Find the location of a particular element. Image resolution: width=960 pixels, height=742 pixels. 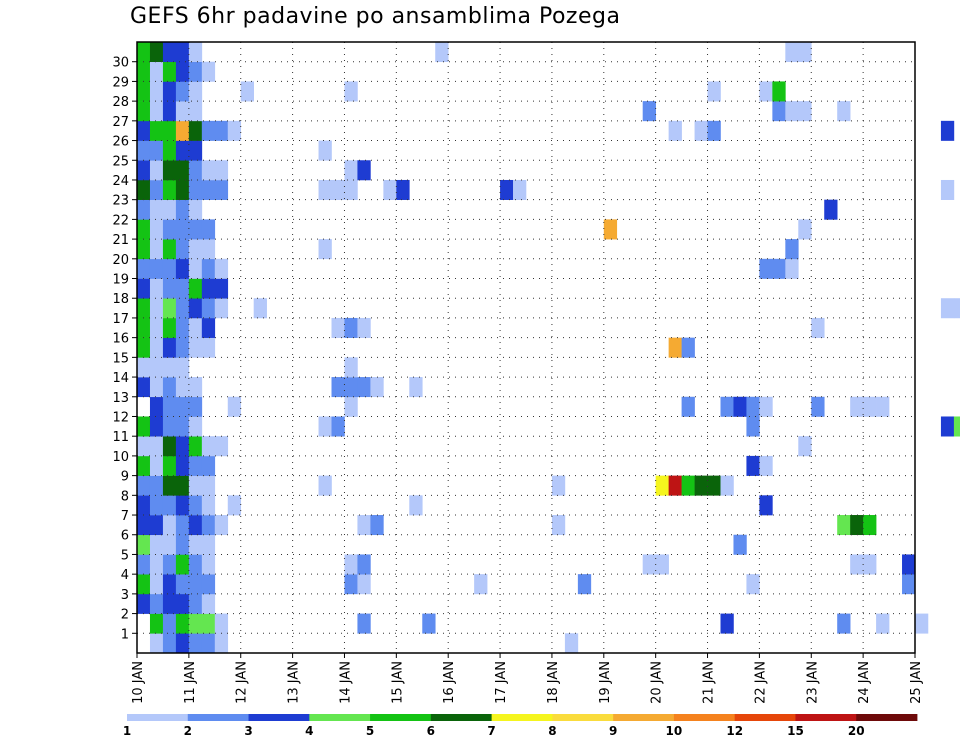

y-tick-label: 18 is located at coordinates (120, 299).